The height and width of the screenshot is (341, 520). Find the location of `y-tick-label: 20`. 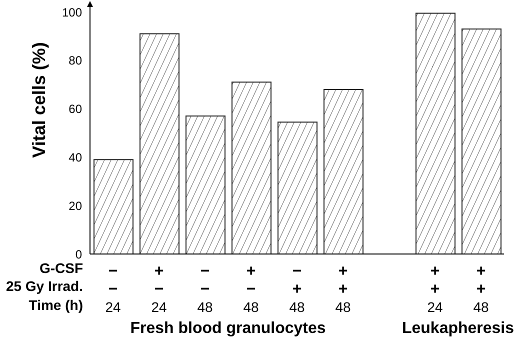

y-tick-label: 20 is located at coordinates (75, 205).